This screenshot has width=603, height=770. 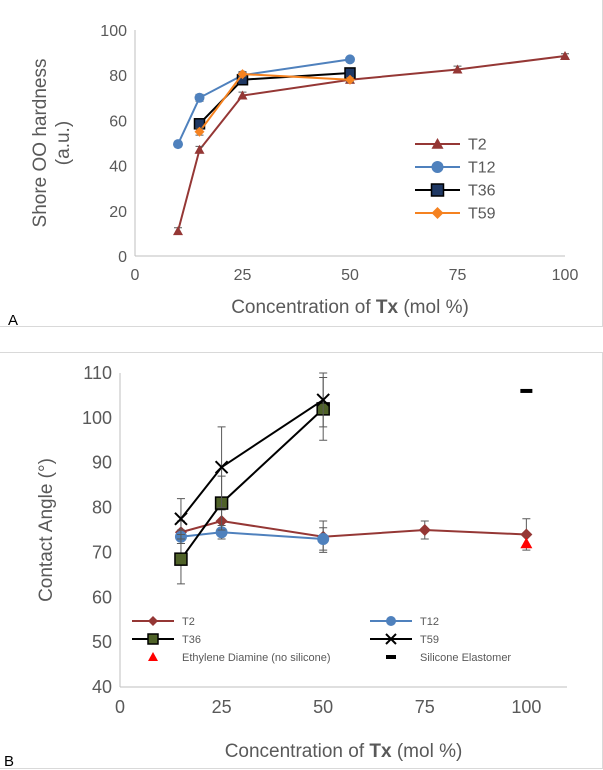 What do you see at coordinates (9, 761) in the screenshot?
I see `panel-label-b: B` at bounding box center [9, 761].